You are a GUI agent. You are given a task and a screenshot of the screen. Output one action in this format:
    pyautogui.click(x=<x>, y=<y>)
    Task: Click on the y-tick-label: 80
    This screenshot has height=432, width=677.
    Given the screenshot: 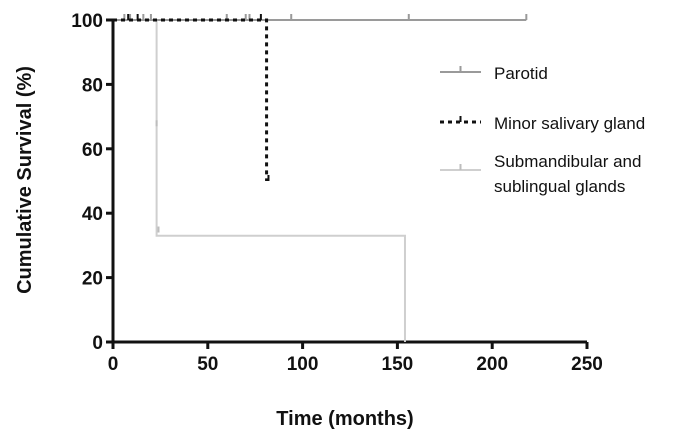 What is the action you would take?
    pyautogui.click(x=92, y=85)
    